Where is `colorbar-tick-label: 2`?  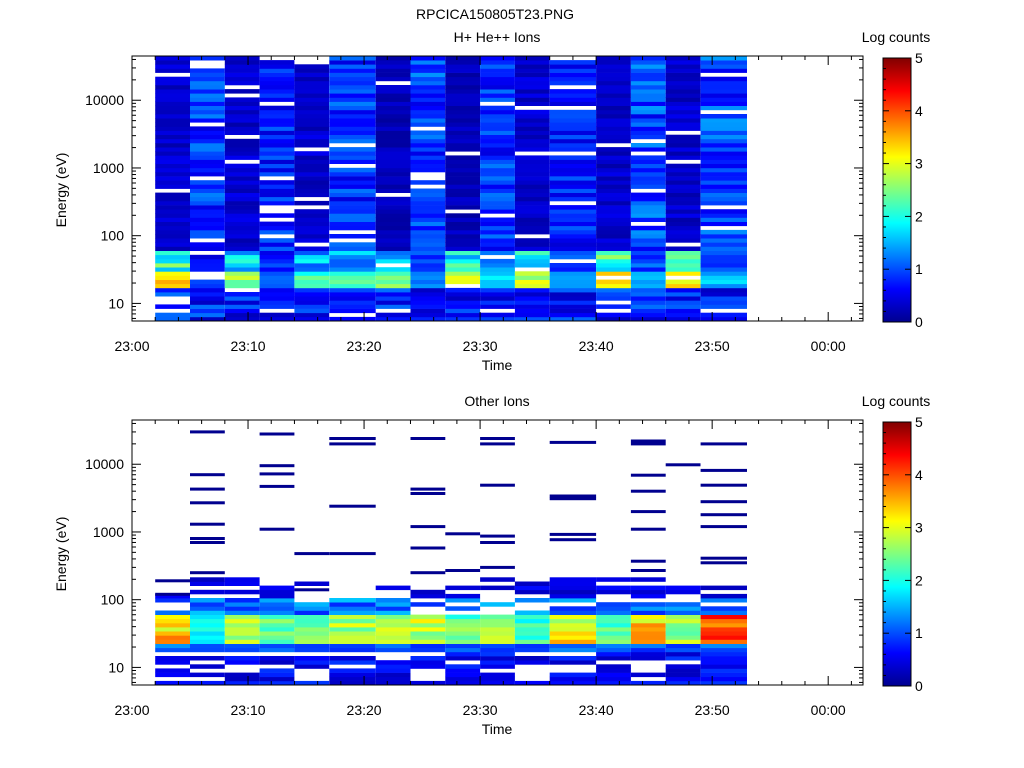
colorbar-tick-label: 2 is located at coordinates (919, 580).